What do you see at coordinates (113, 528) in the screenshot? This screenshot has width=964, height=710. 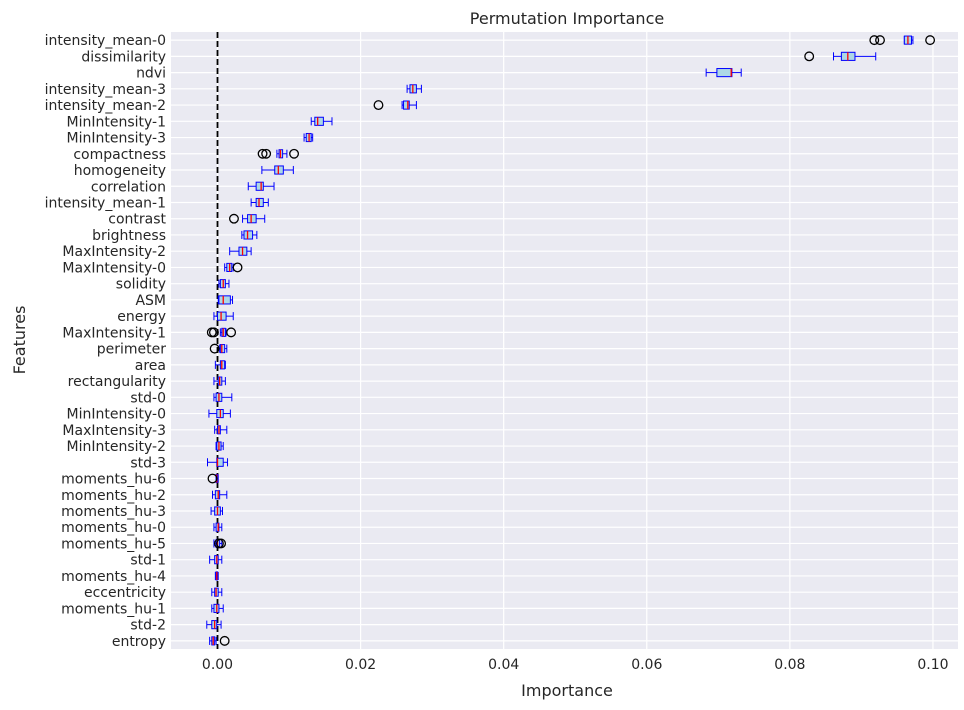 I see `y-tick-label: moments_hu-0` at bounding box center [113, 528].